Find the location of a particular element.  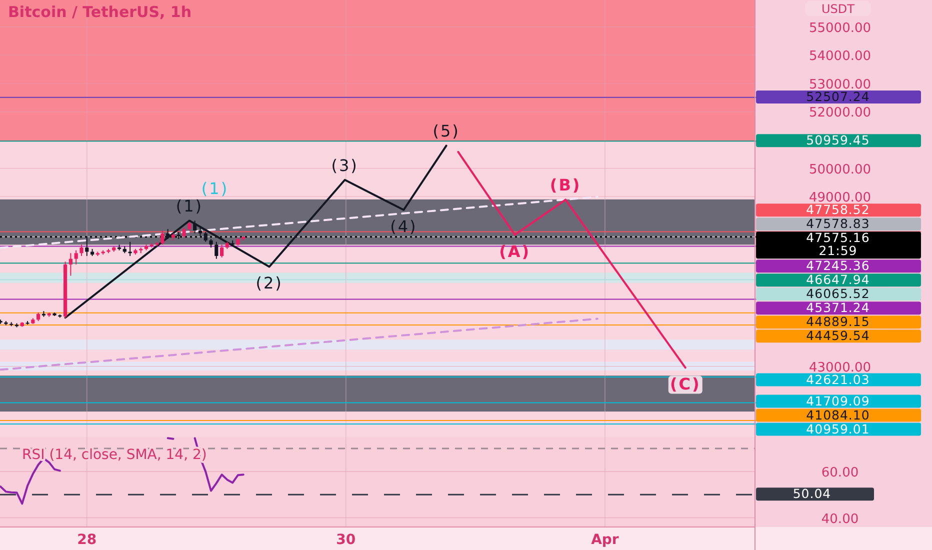

ref-line-label: 41709.09 is located at coordinates (838, 400).